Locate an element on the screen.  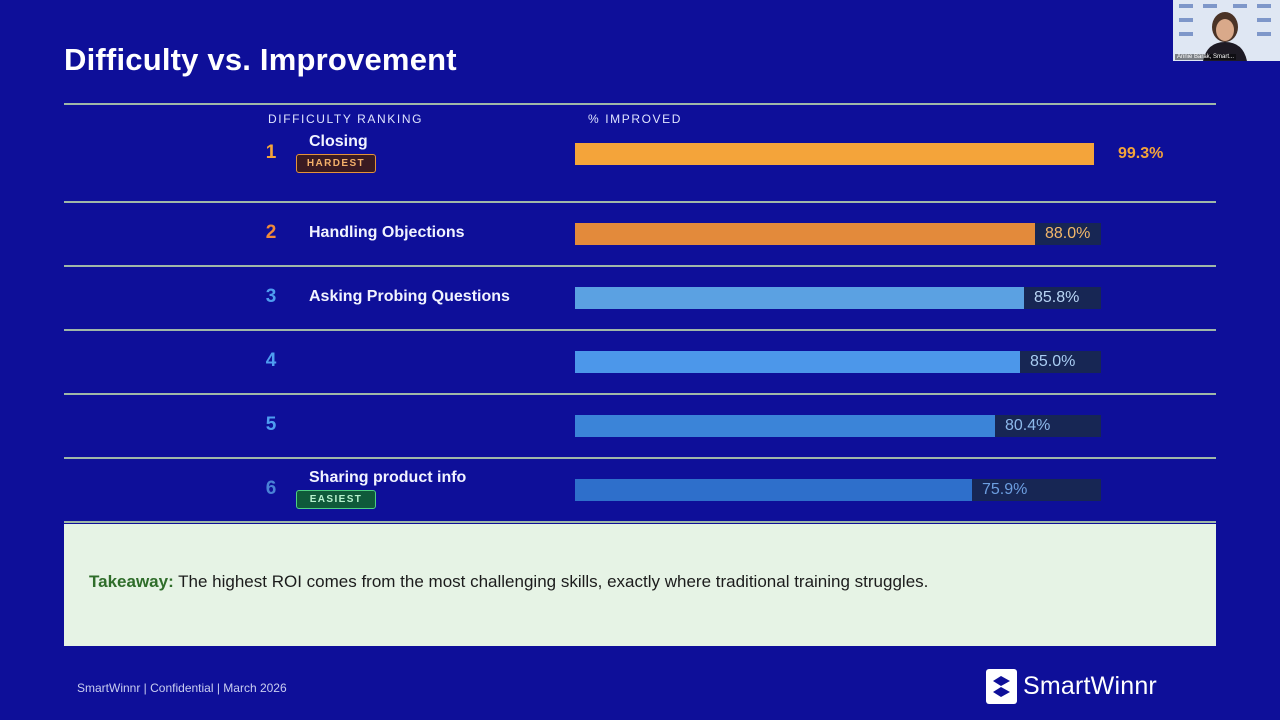
table-top-rule is located at coordinates (640, 104).